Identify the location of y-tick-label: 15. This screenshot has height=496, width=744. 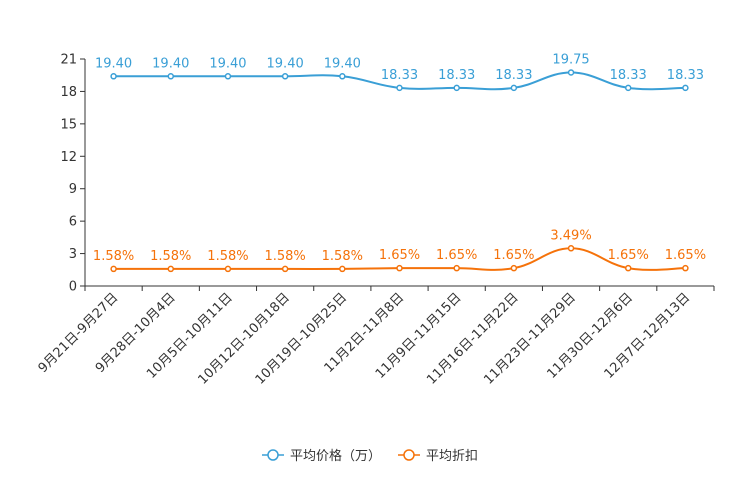
(68, 124).